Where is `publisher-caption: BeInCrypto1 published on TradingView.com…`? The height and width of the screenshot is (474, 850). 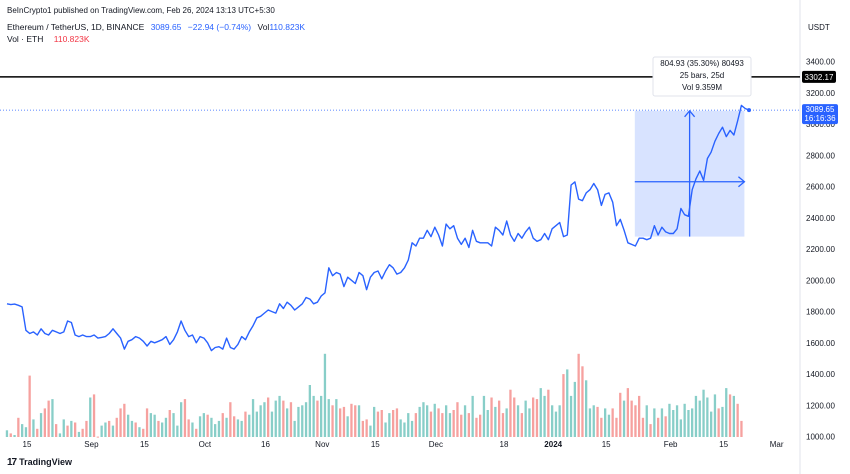
publisher-caption: BeInCrypto1 published on TradingView.com… is located at coordinates (141, 10).